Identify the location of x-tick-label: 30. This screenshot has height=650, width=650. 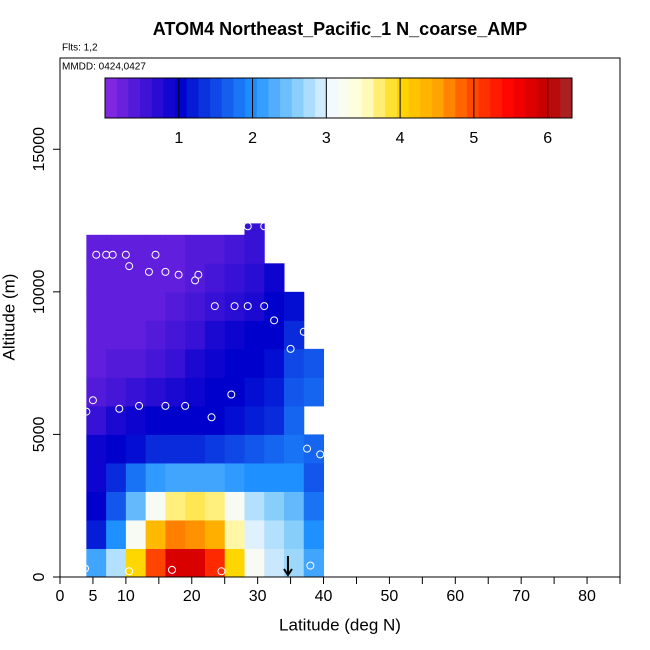
(258, 596).